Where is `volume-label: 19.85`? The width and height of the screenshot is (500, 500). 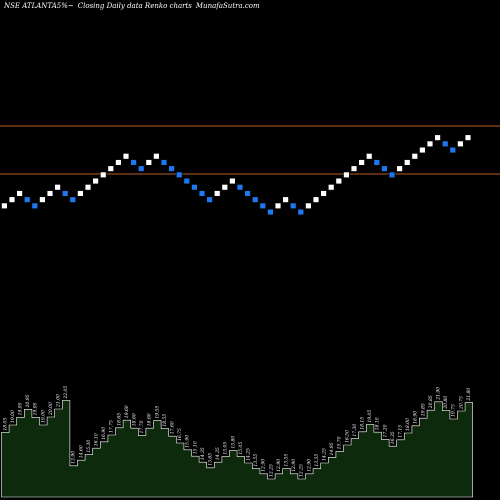
volume-label: 19.85 is located at coordinates (423, 409).